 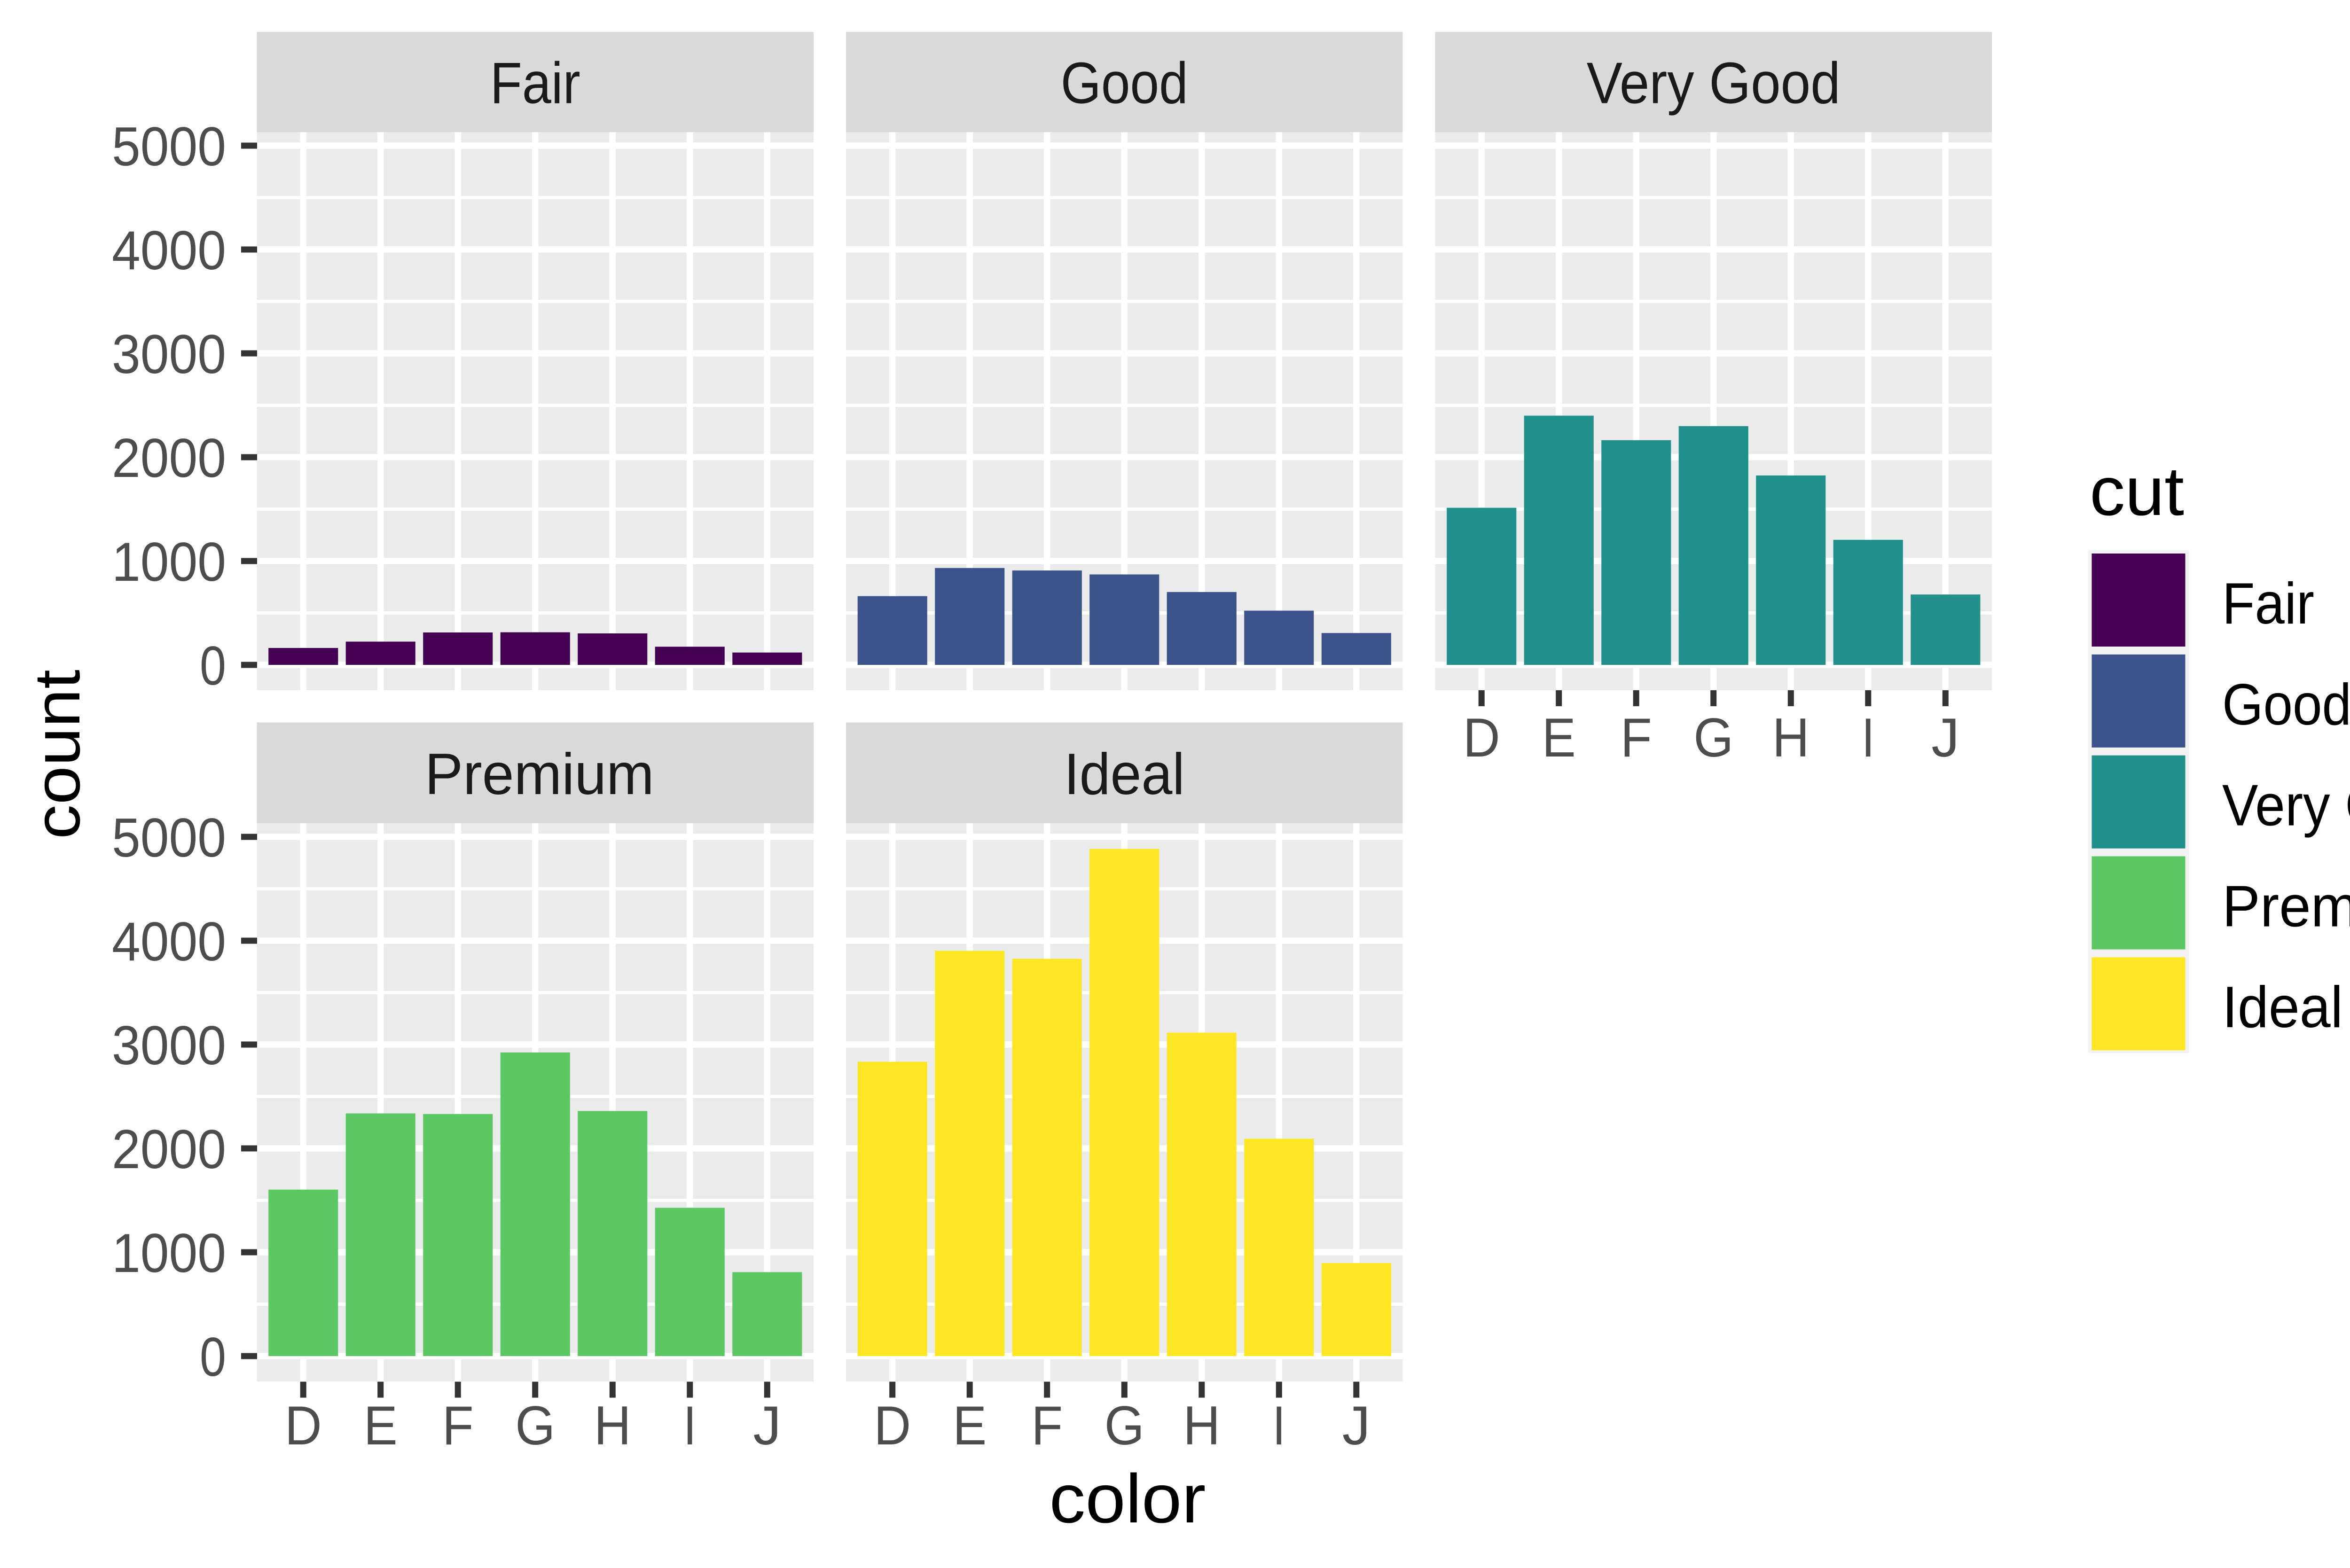 I want to click on svg-text: cut, so click(x=2137, y=491).